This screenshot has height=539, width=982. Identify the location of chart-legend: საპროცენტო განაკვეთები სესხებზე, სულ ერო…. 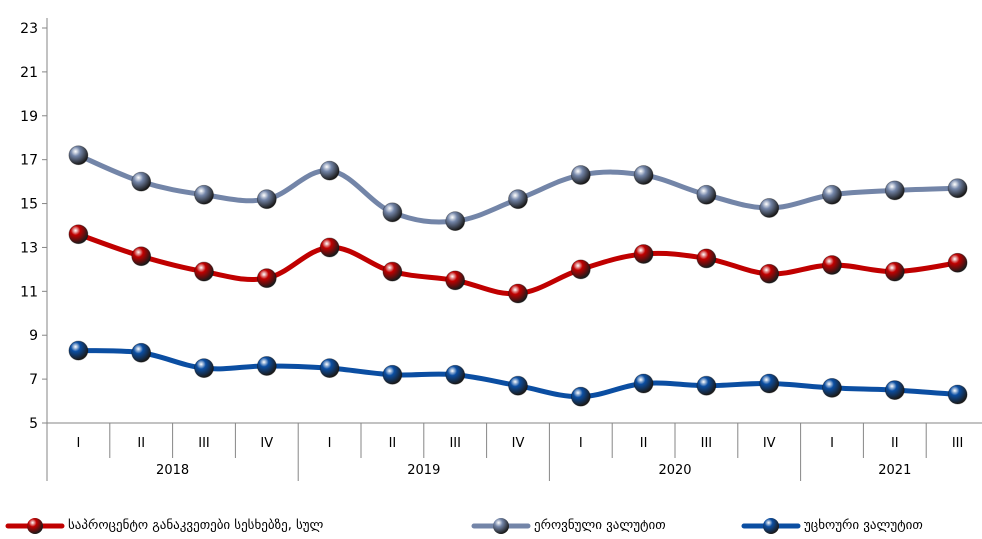
(491, 526).